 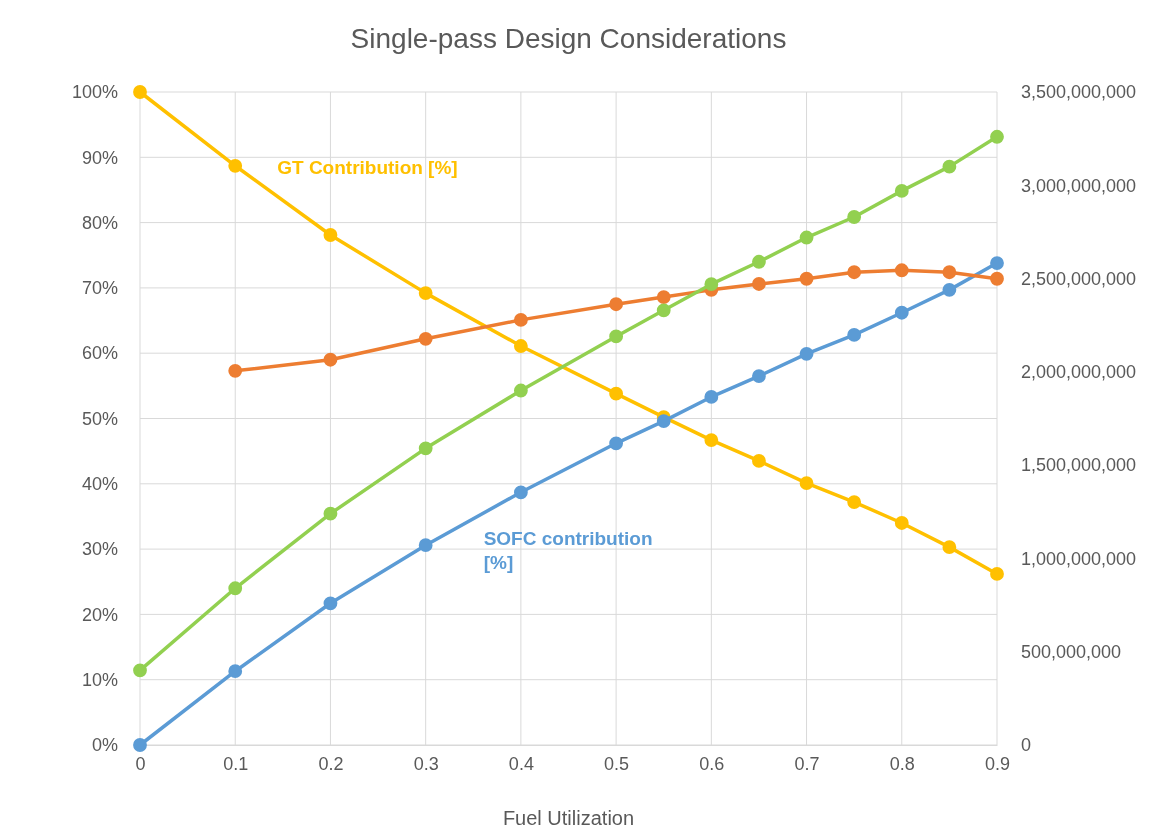 What do you see at coordinates (99, 418) in the screenshot?
I see `y-tick-label: 50%` at bounding box center [99, 418].